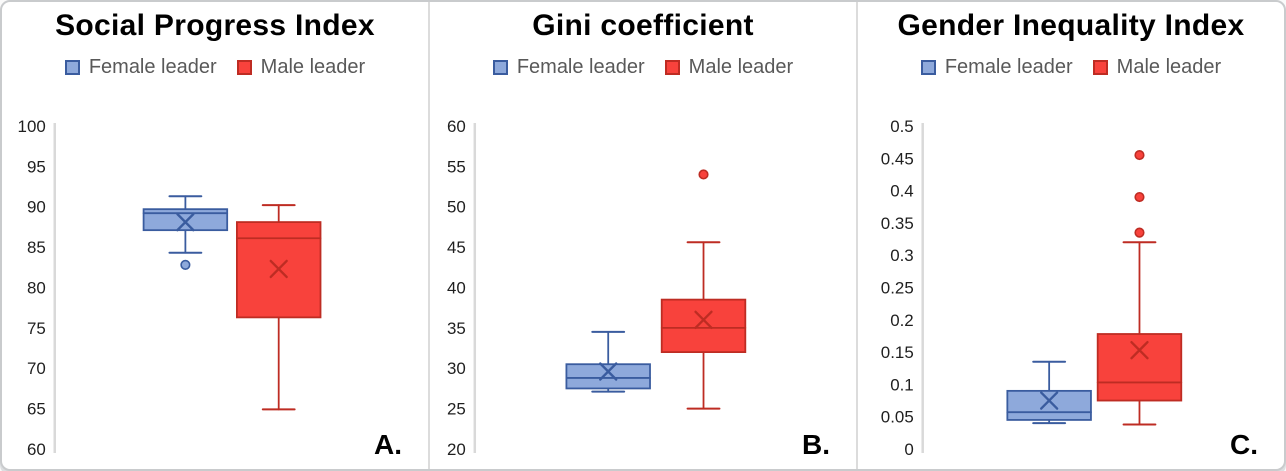  I want to click on y-tick-label: 20, so click(456, 449).